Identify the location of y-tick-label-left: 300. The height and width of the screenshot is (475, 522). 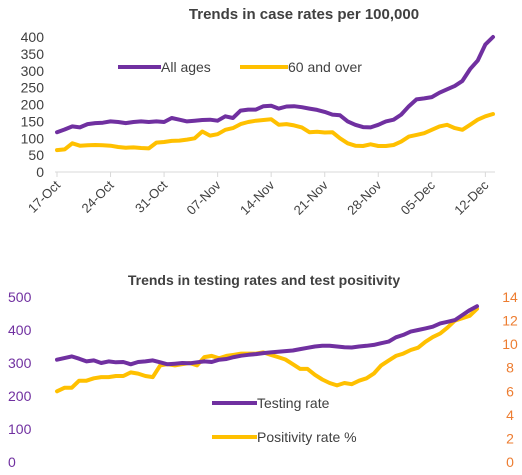
(20, 363).